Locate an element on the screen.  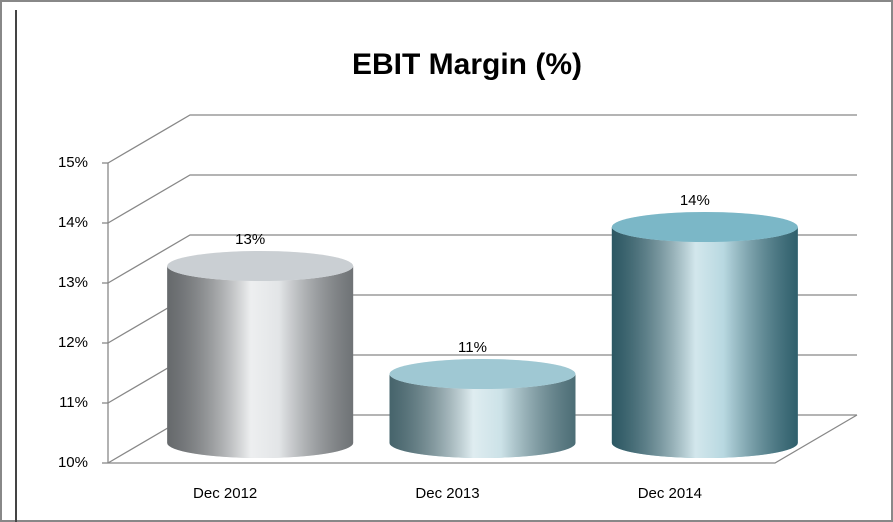
y-tick-label: 13% is located at coordinates (73, 282).